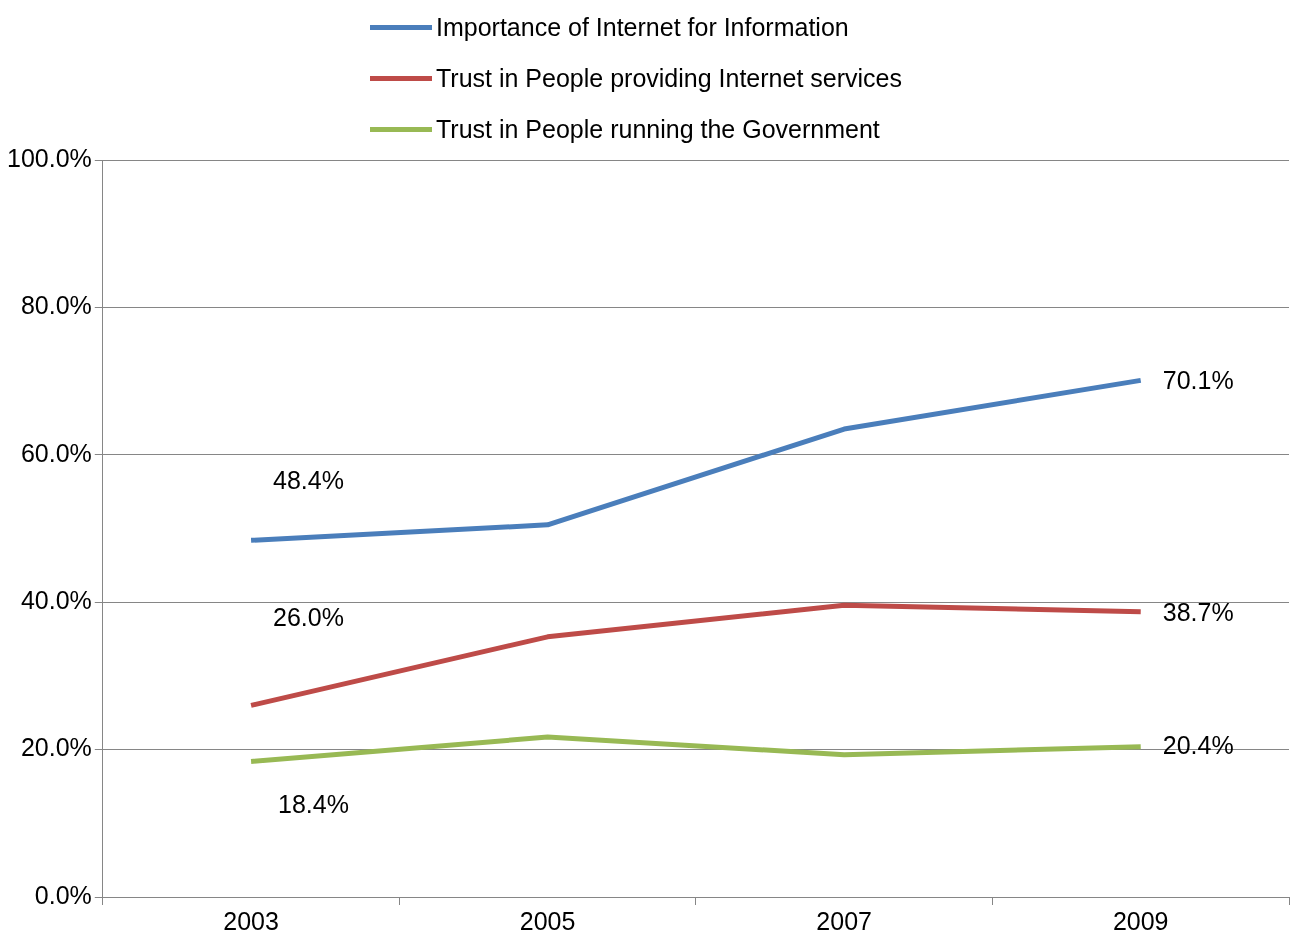 This screenshot has width=1291, height=943. I want to click on data-label: 38.7%, so click(1198, 611).